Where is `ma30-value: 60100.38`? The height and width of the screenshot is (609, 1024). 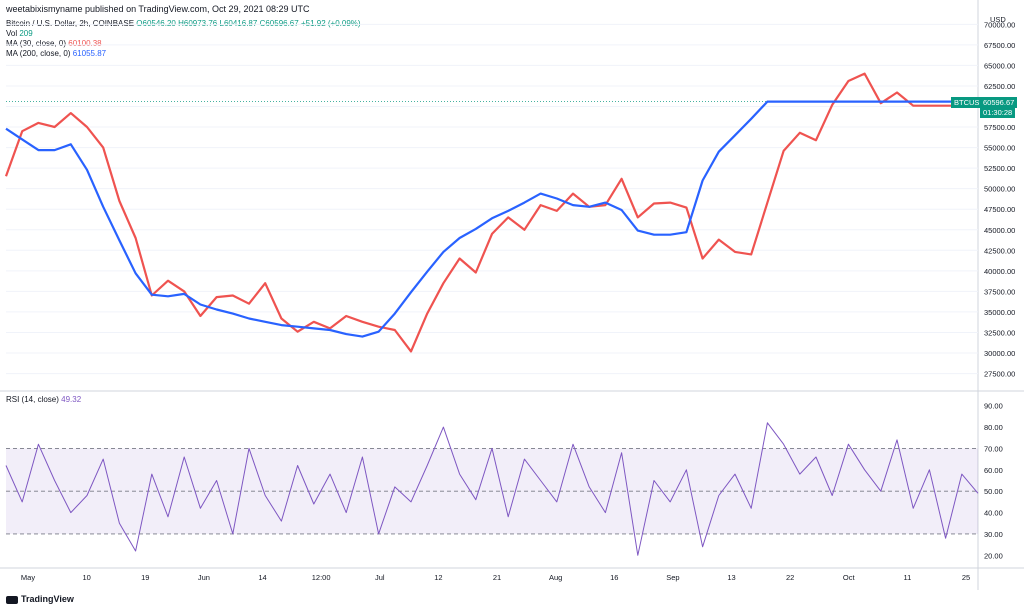
ma30-value: 60100.38 is located at coordinates (85, 43).